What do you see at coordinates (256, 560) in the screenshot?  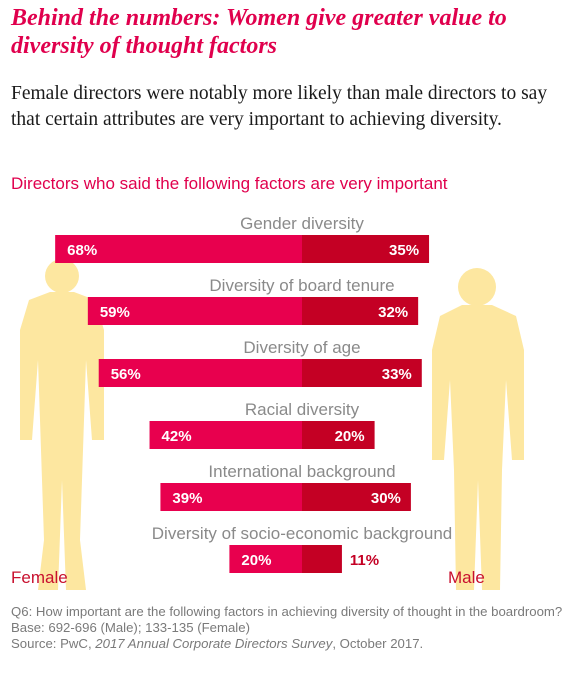 I see `data-label-female: 20%` at bounding box center [256, 560].